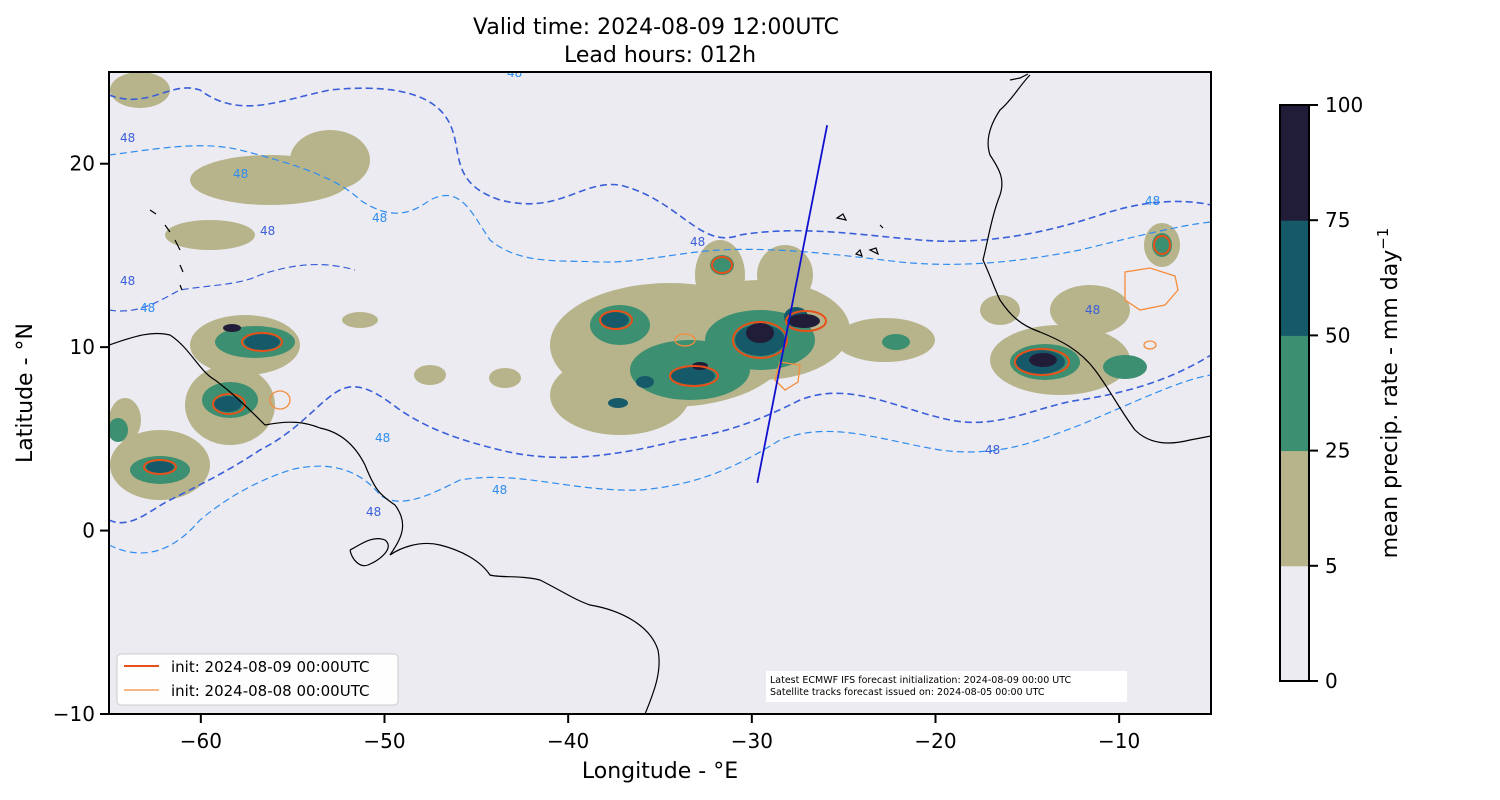  I want to click on x-tick-label: −60, so click(201, 741).